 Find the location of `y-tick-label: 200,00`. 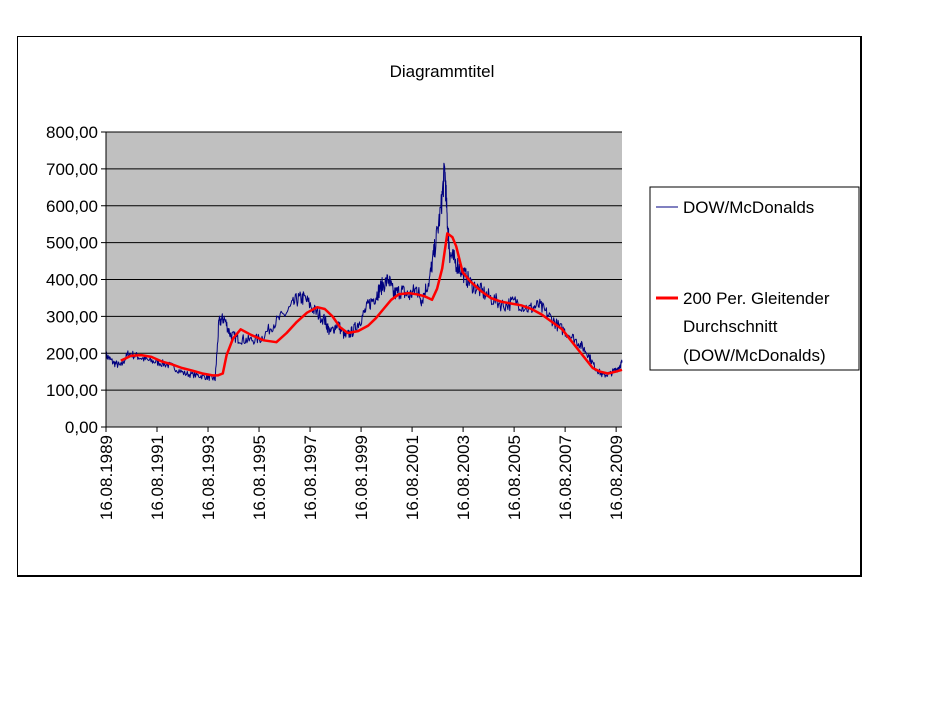

y-tick-label: 200,00 is located at coordinates (72, 353).